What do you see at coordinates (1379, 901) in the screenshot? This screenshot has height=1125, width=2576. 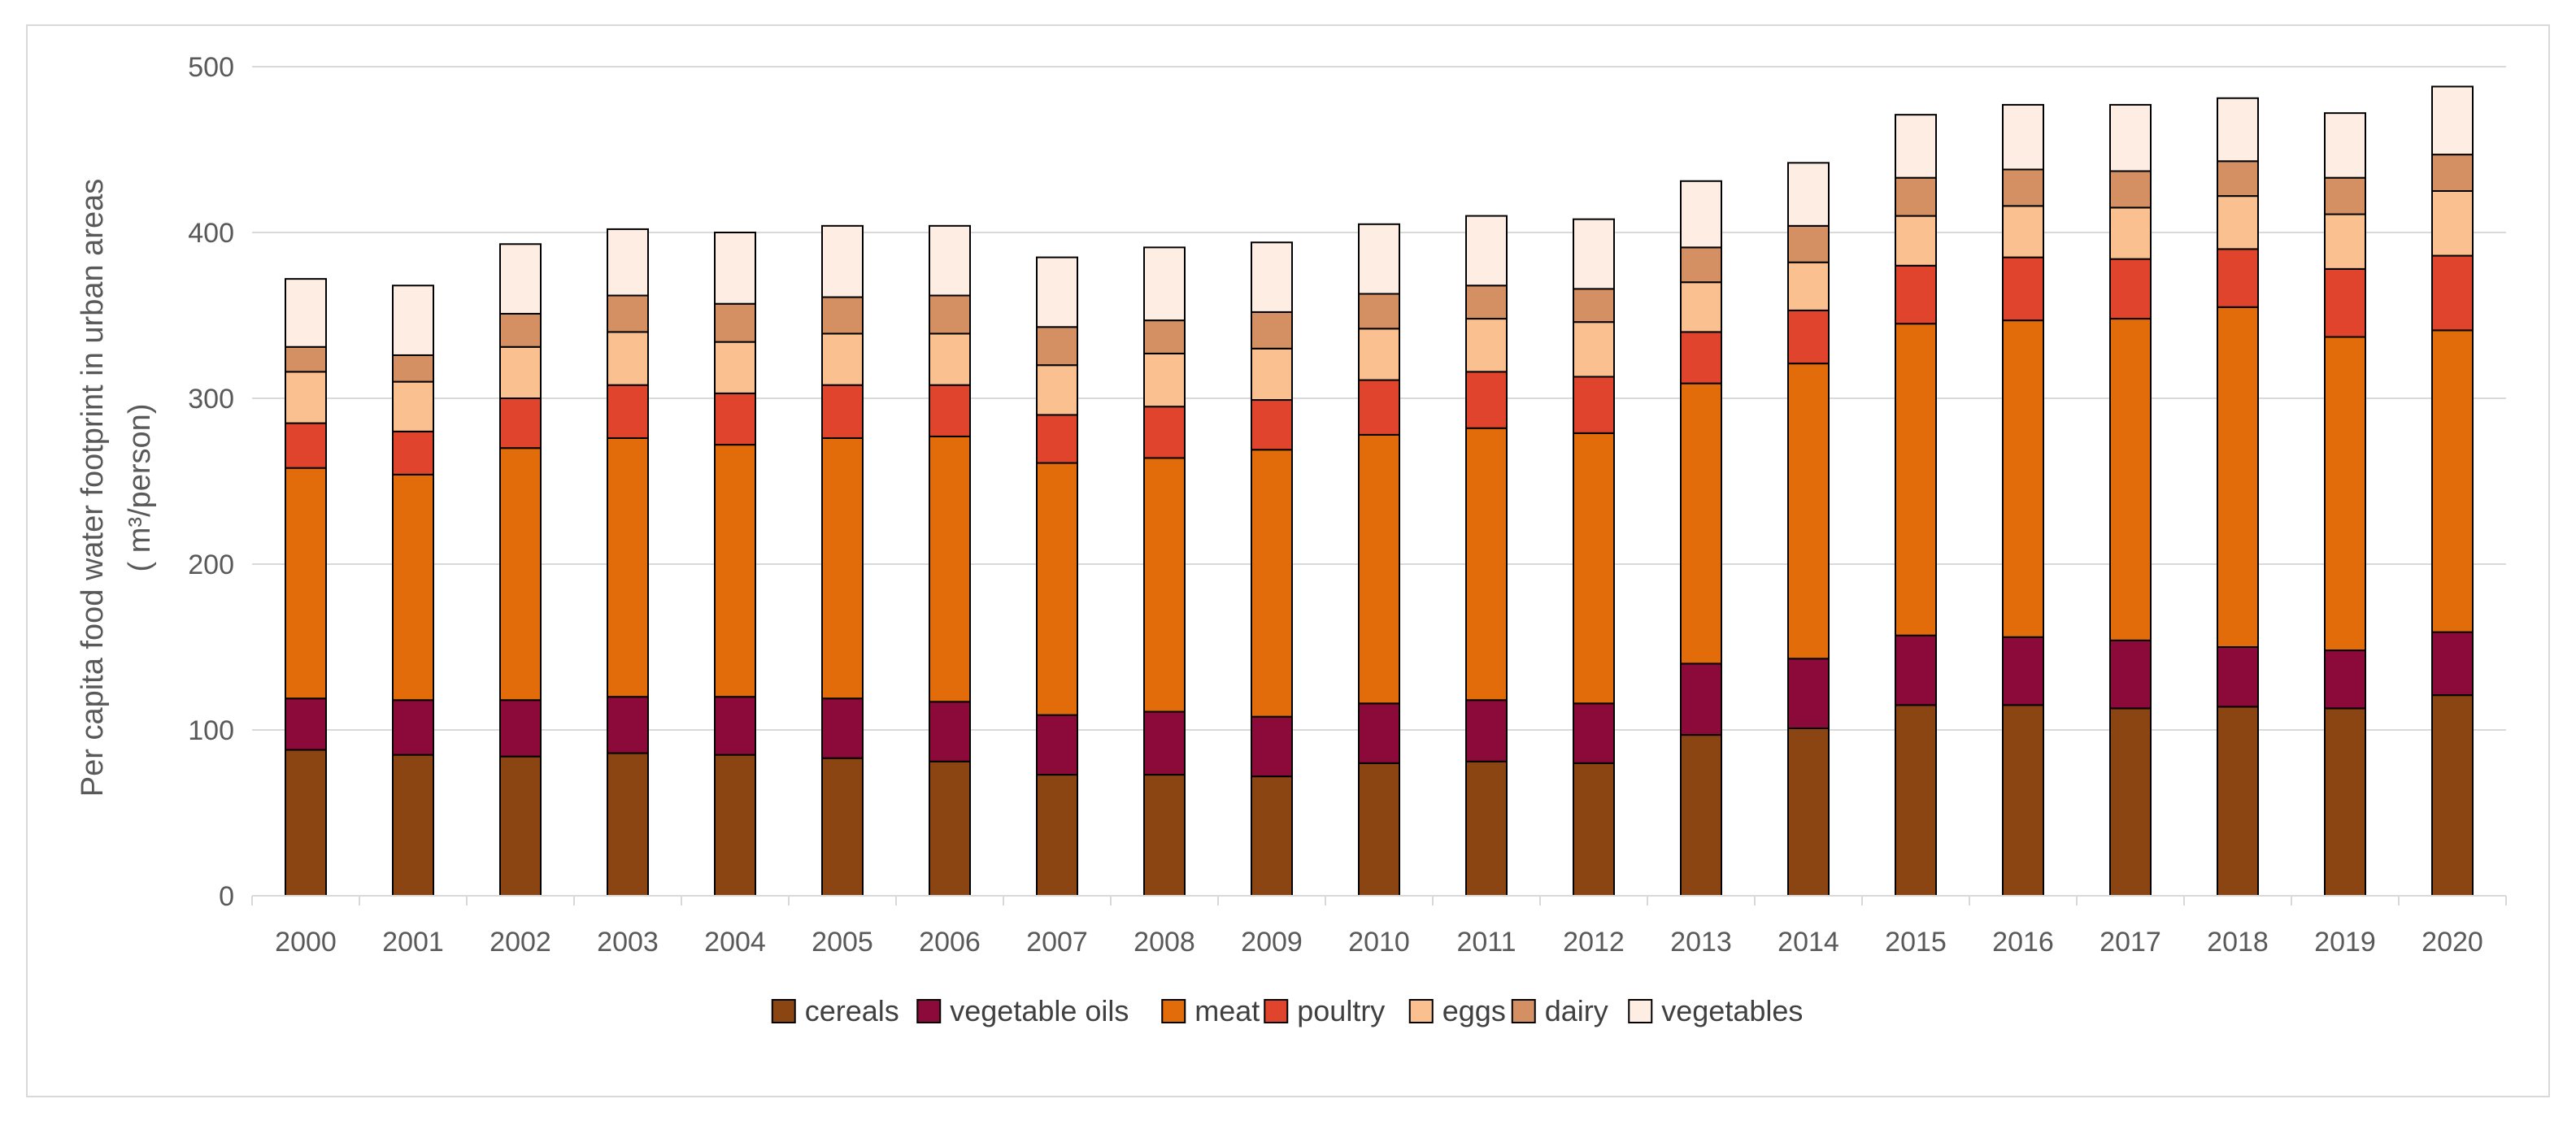 I see `x-axis-ticks` at bounding box center [1379, 901].